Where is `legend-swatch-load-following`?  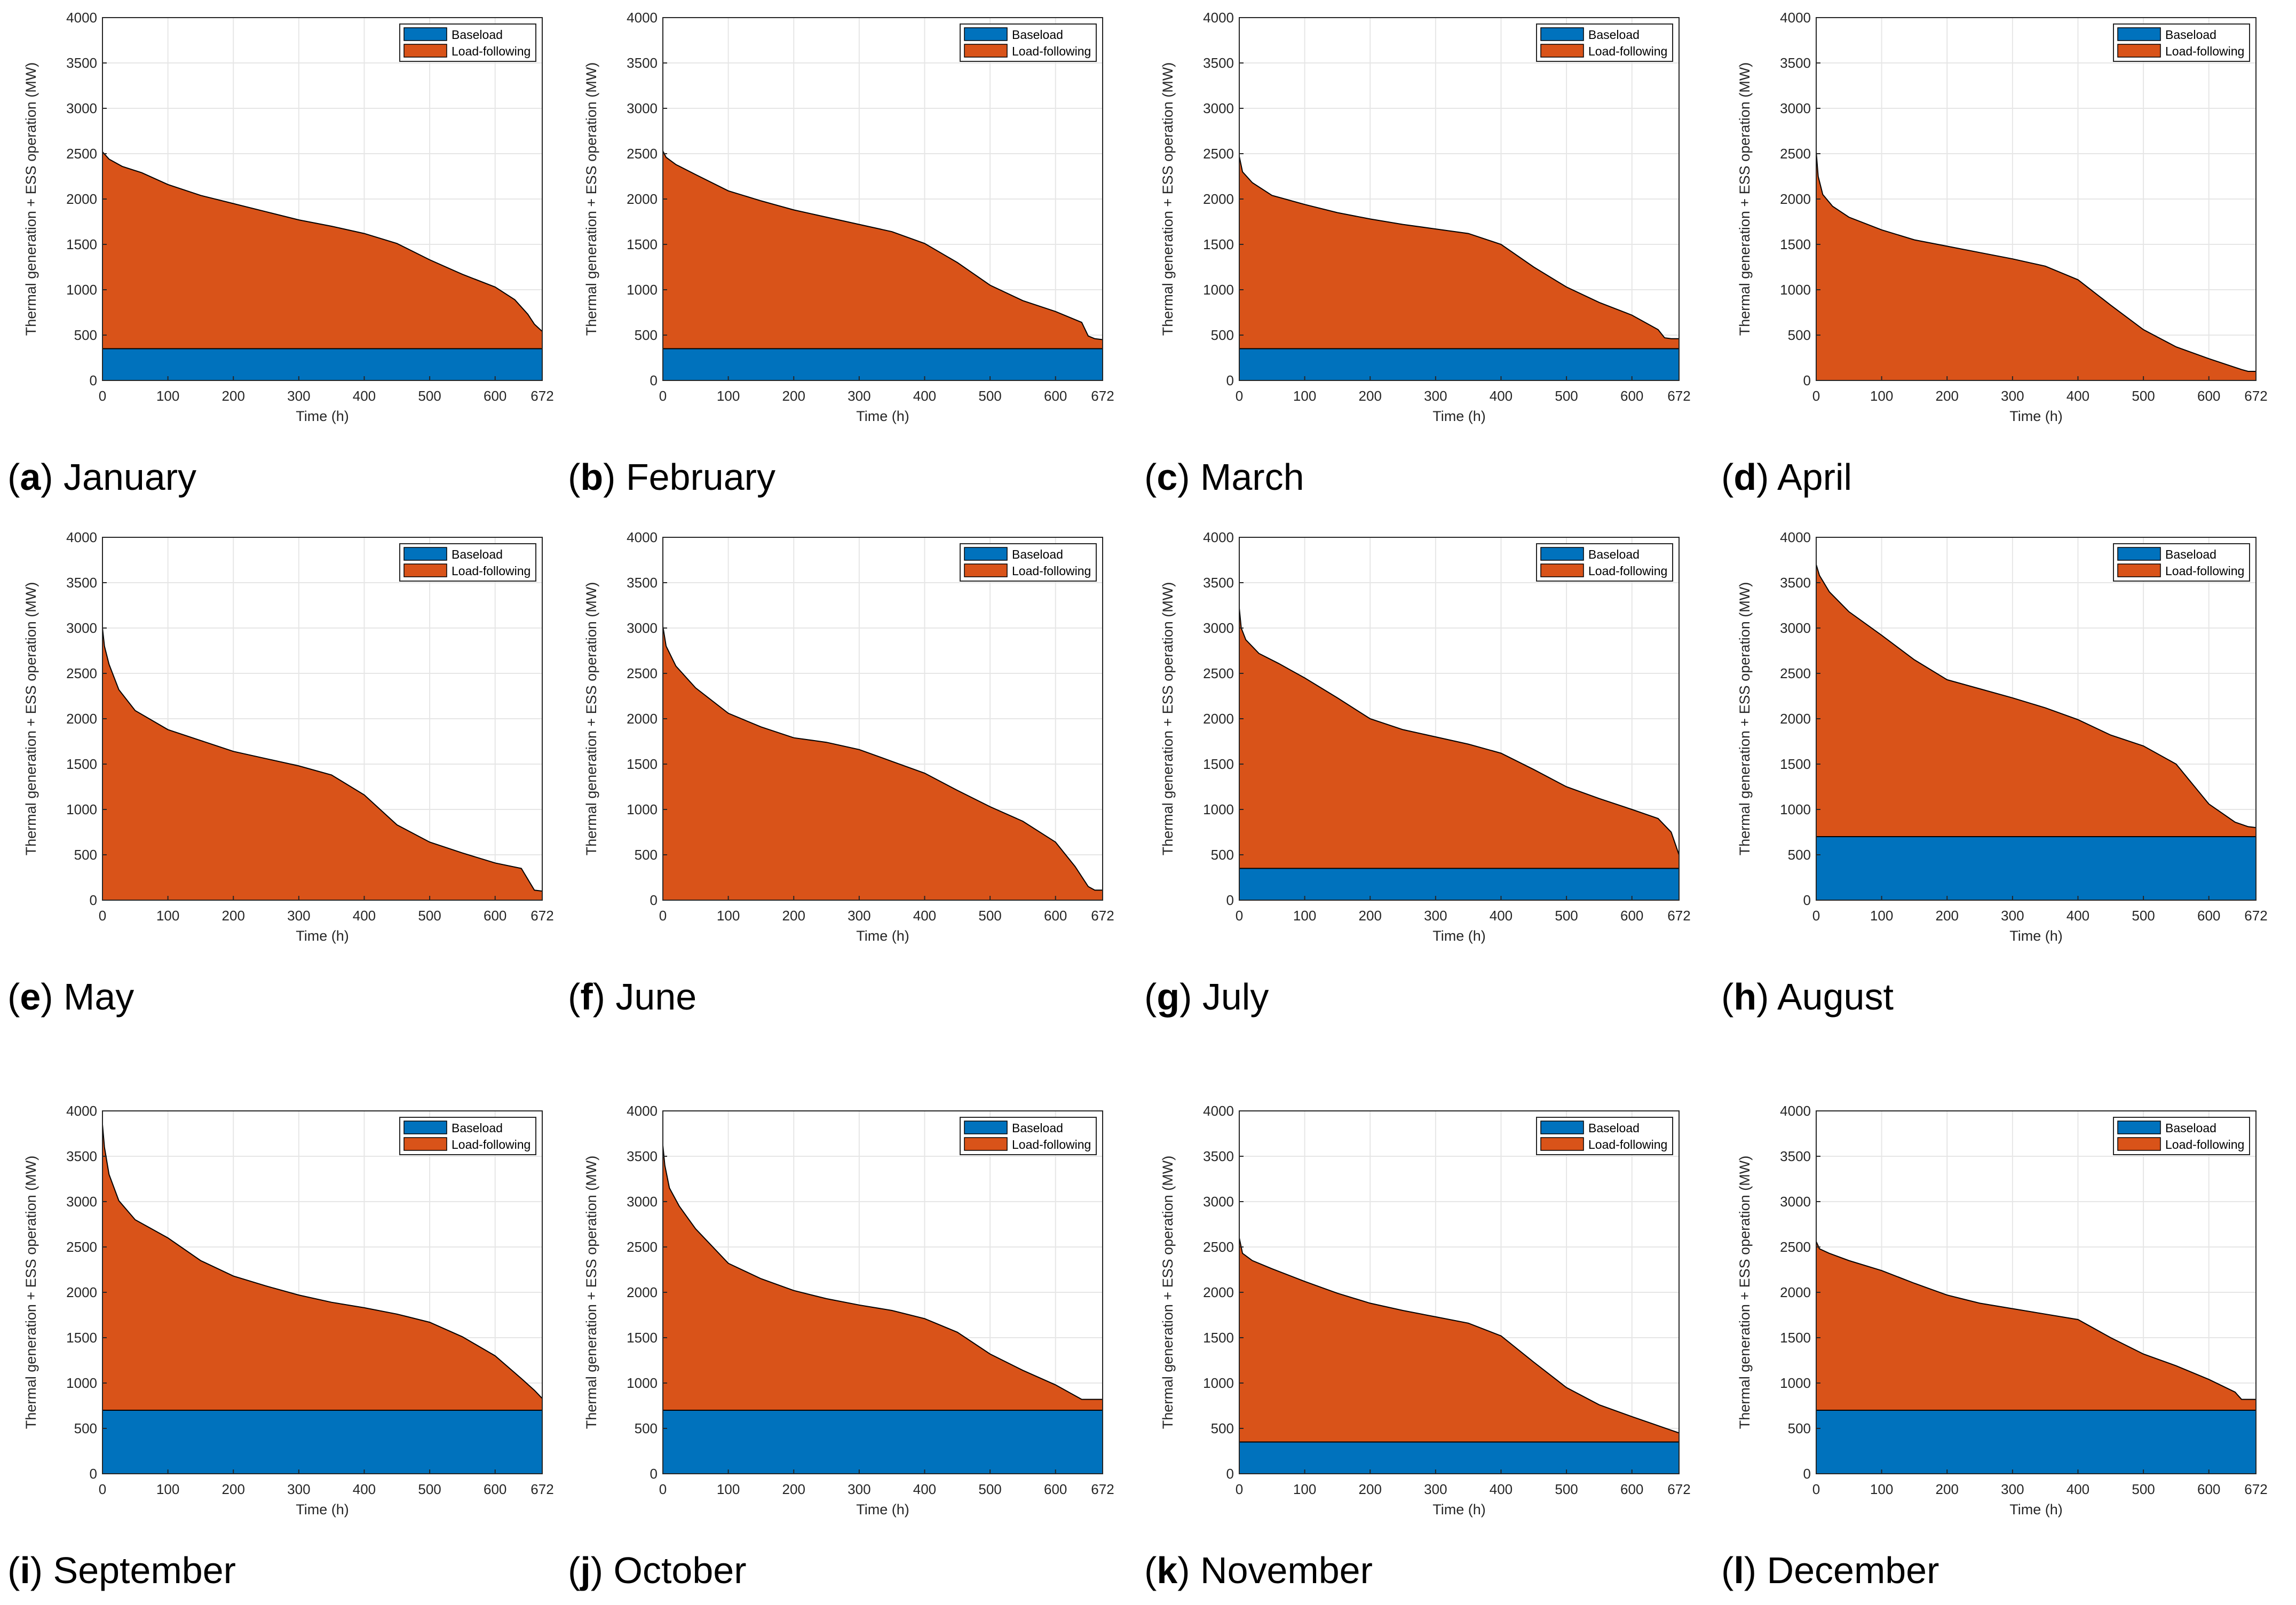
legend-swatch-load-following is located at coordinates (1562, 1144).